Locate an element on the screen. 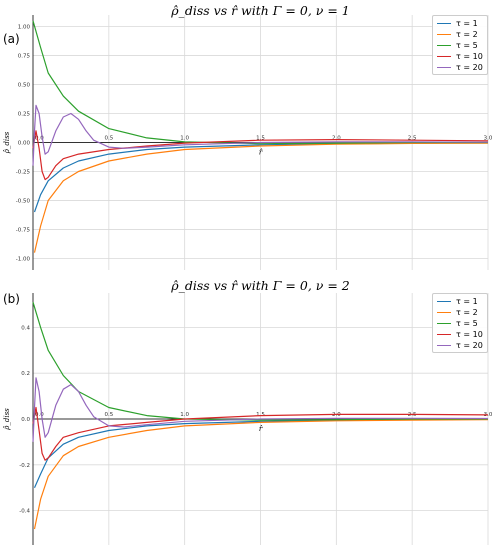 Image resolution: width=493 pixels, height=550 pixels. y-tick-label: 0.0 is located at coordinates (25, 420).